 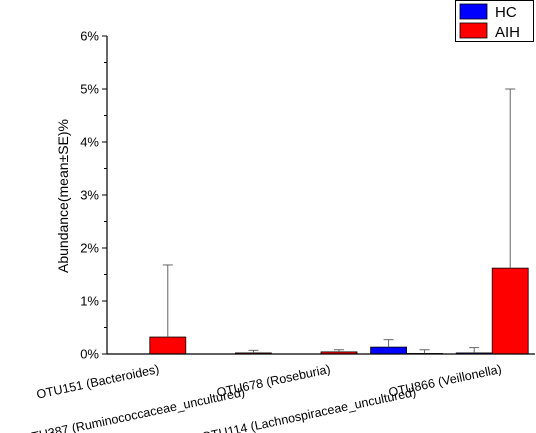 I want to click on y-tick-label: 6%, so click(x=89, y=36).